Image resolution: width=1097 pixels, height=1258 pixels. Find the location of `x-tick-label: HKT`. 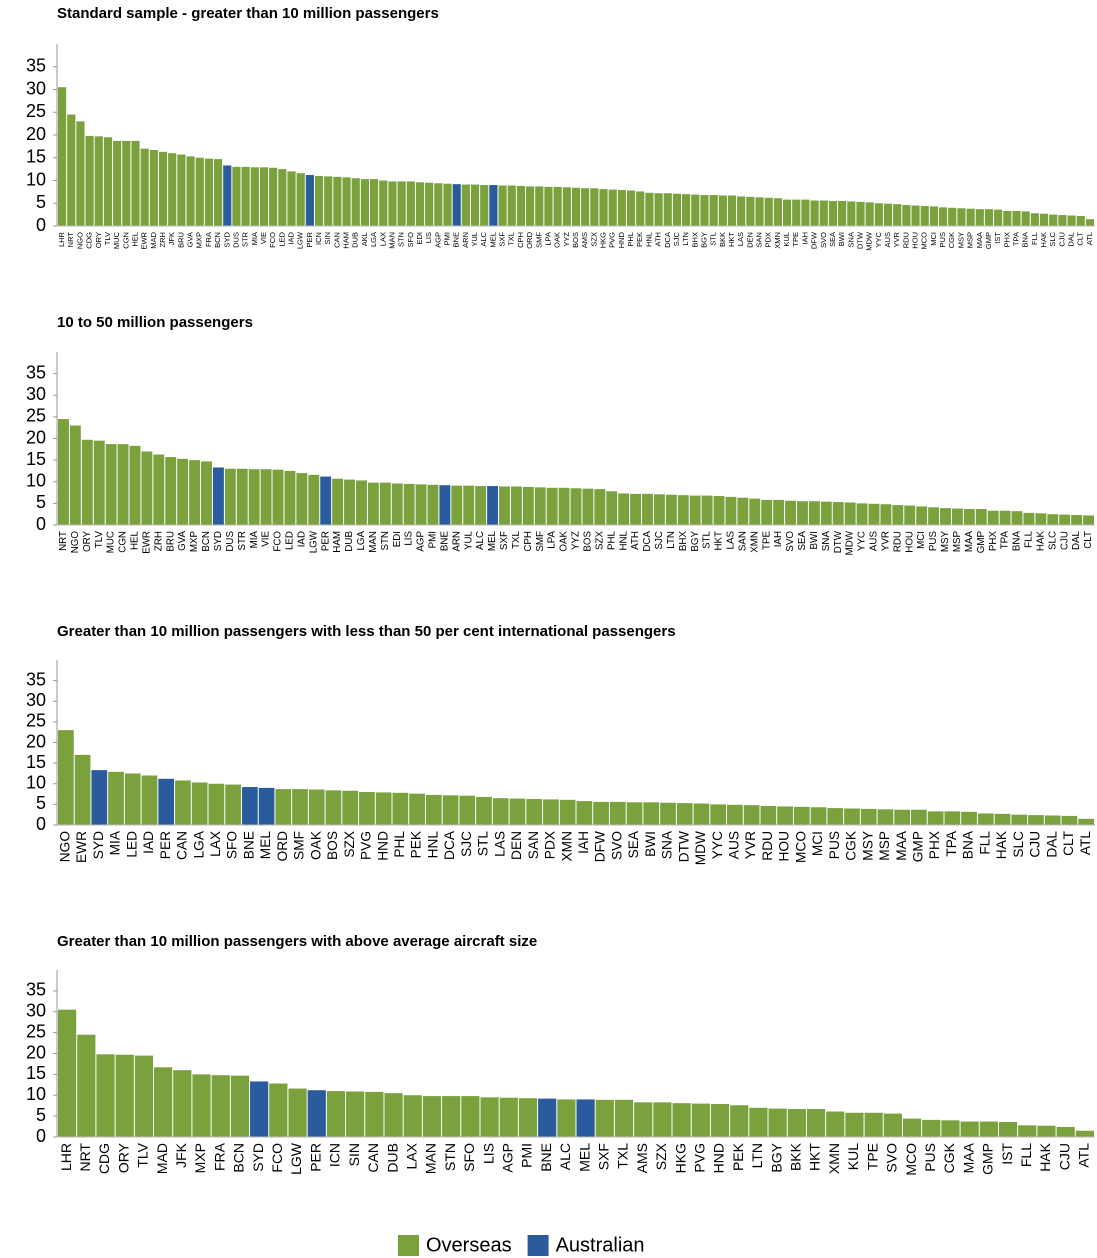

x-tick-label: HKT is located at coordinates (815, 1157).